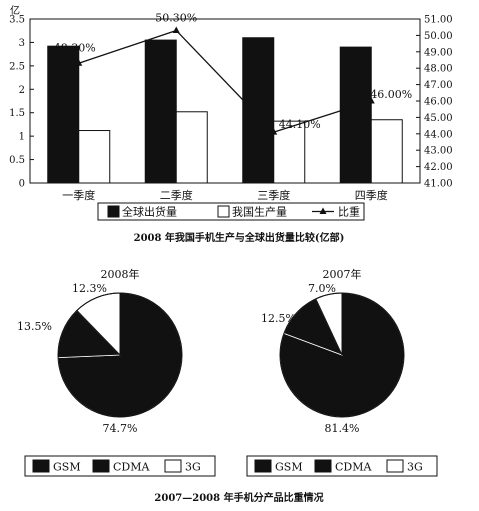 The width and height of the screenshot is (479, 511). Describe the element at coordinates (273, 195) in the screenshot. I see `x-category-label: 三季度` at that location.